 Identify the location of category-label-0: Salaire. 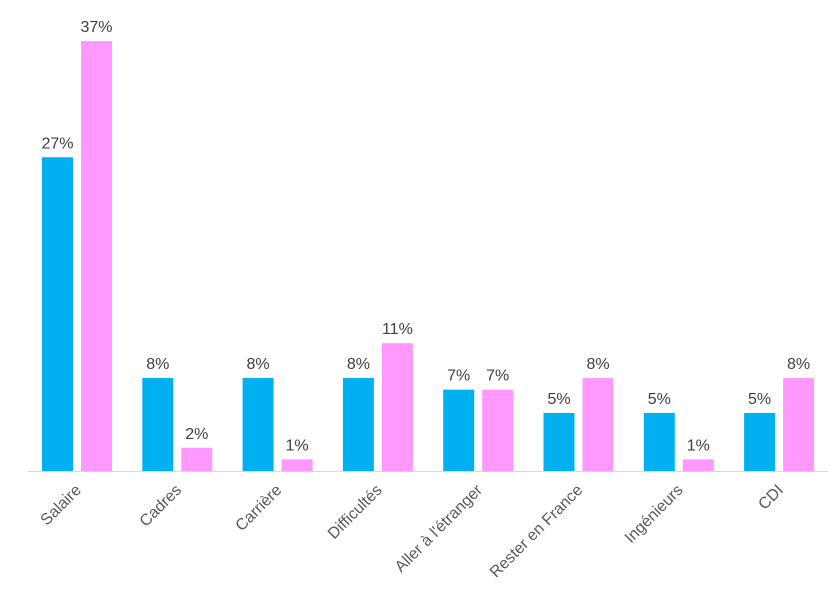
(61, 505).